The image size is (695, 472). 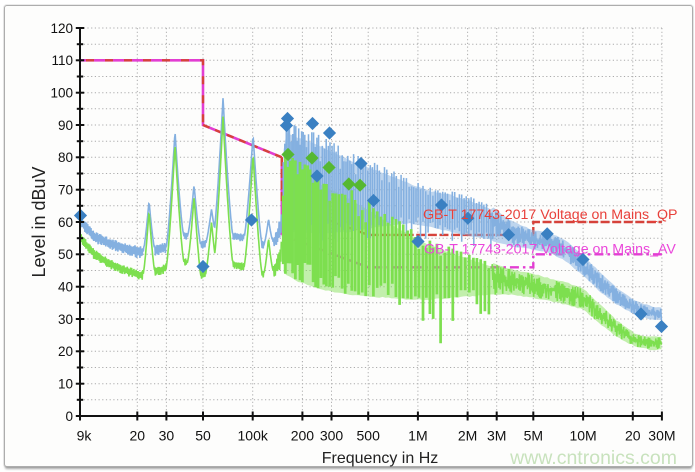 What do you see at coordinates (380, 458) in the screenshot?
I see `svg-text: Frequency in Hz` at bounding box center [380, 458].